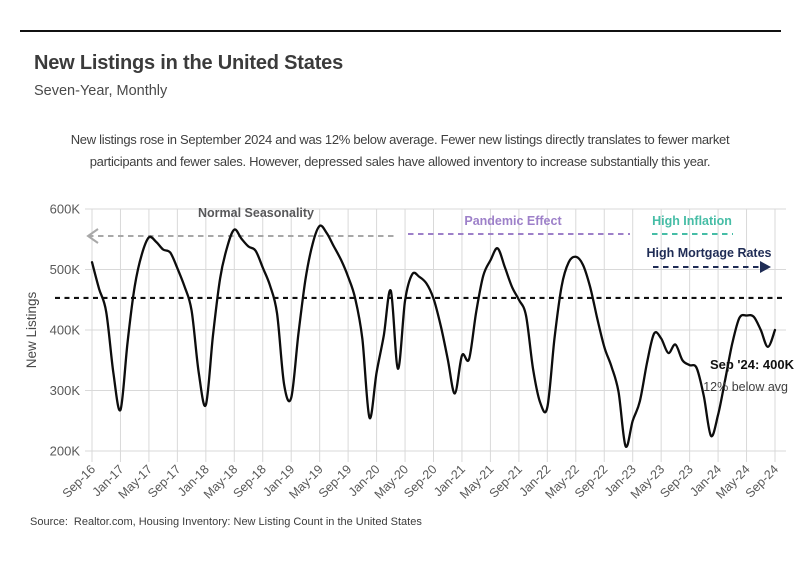 Image resolution: width=801 pixels, height=575 pixels. I want to click on latest-point-sublabel: 12% below avg, so click(745, 387).